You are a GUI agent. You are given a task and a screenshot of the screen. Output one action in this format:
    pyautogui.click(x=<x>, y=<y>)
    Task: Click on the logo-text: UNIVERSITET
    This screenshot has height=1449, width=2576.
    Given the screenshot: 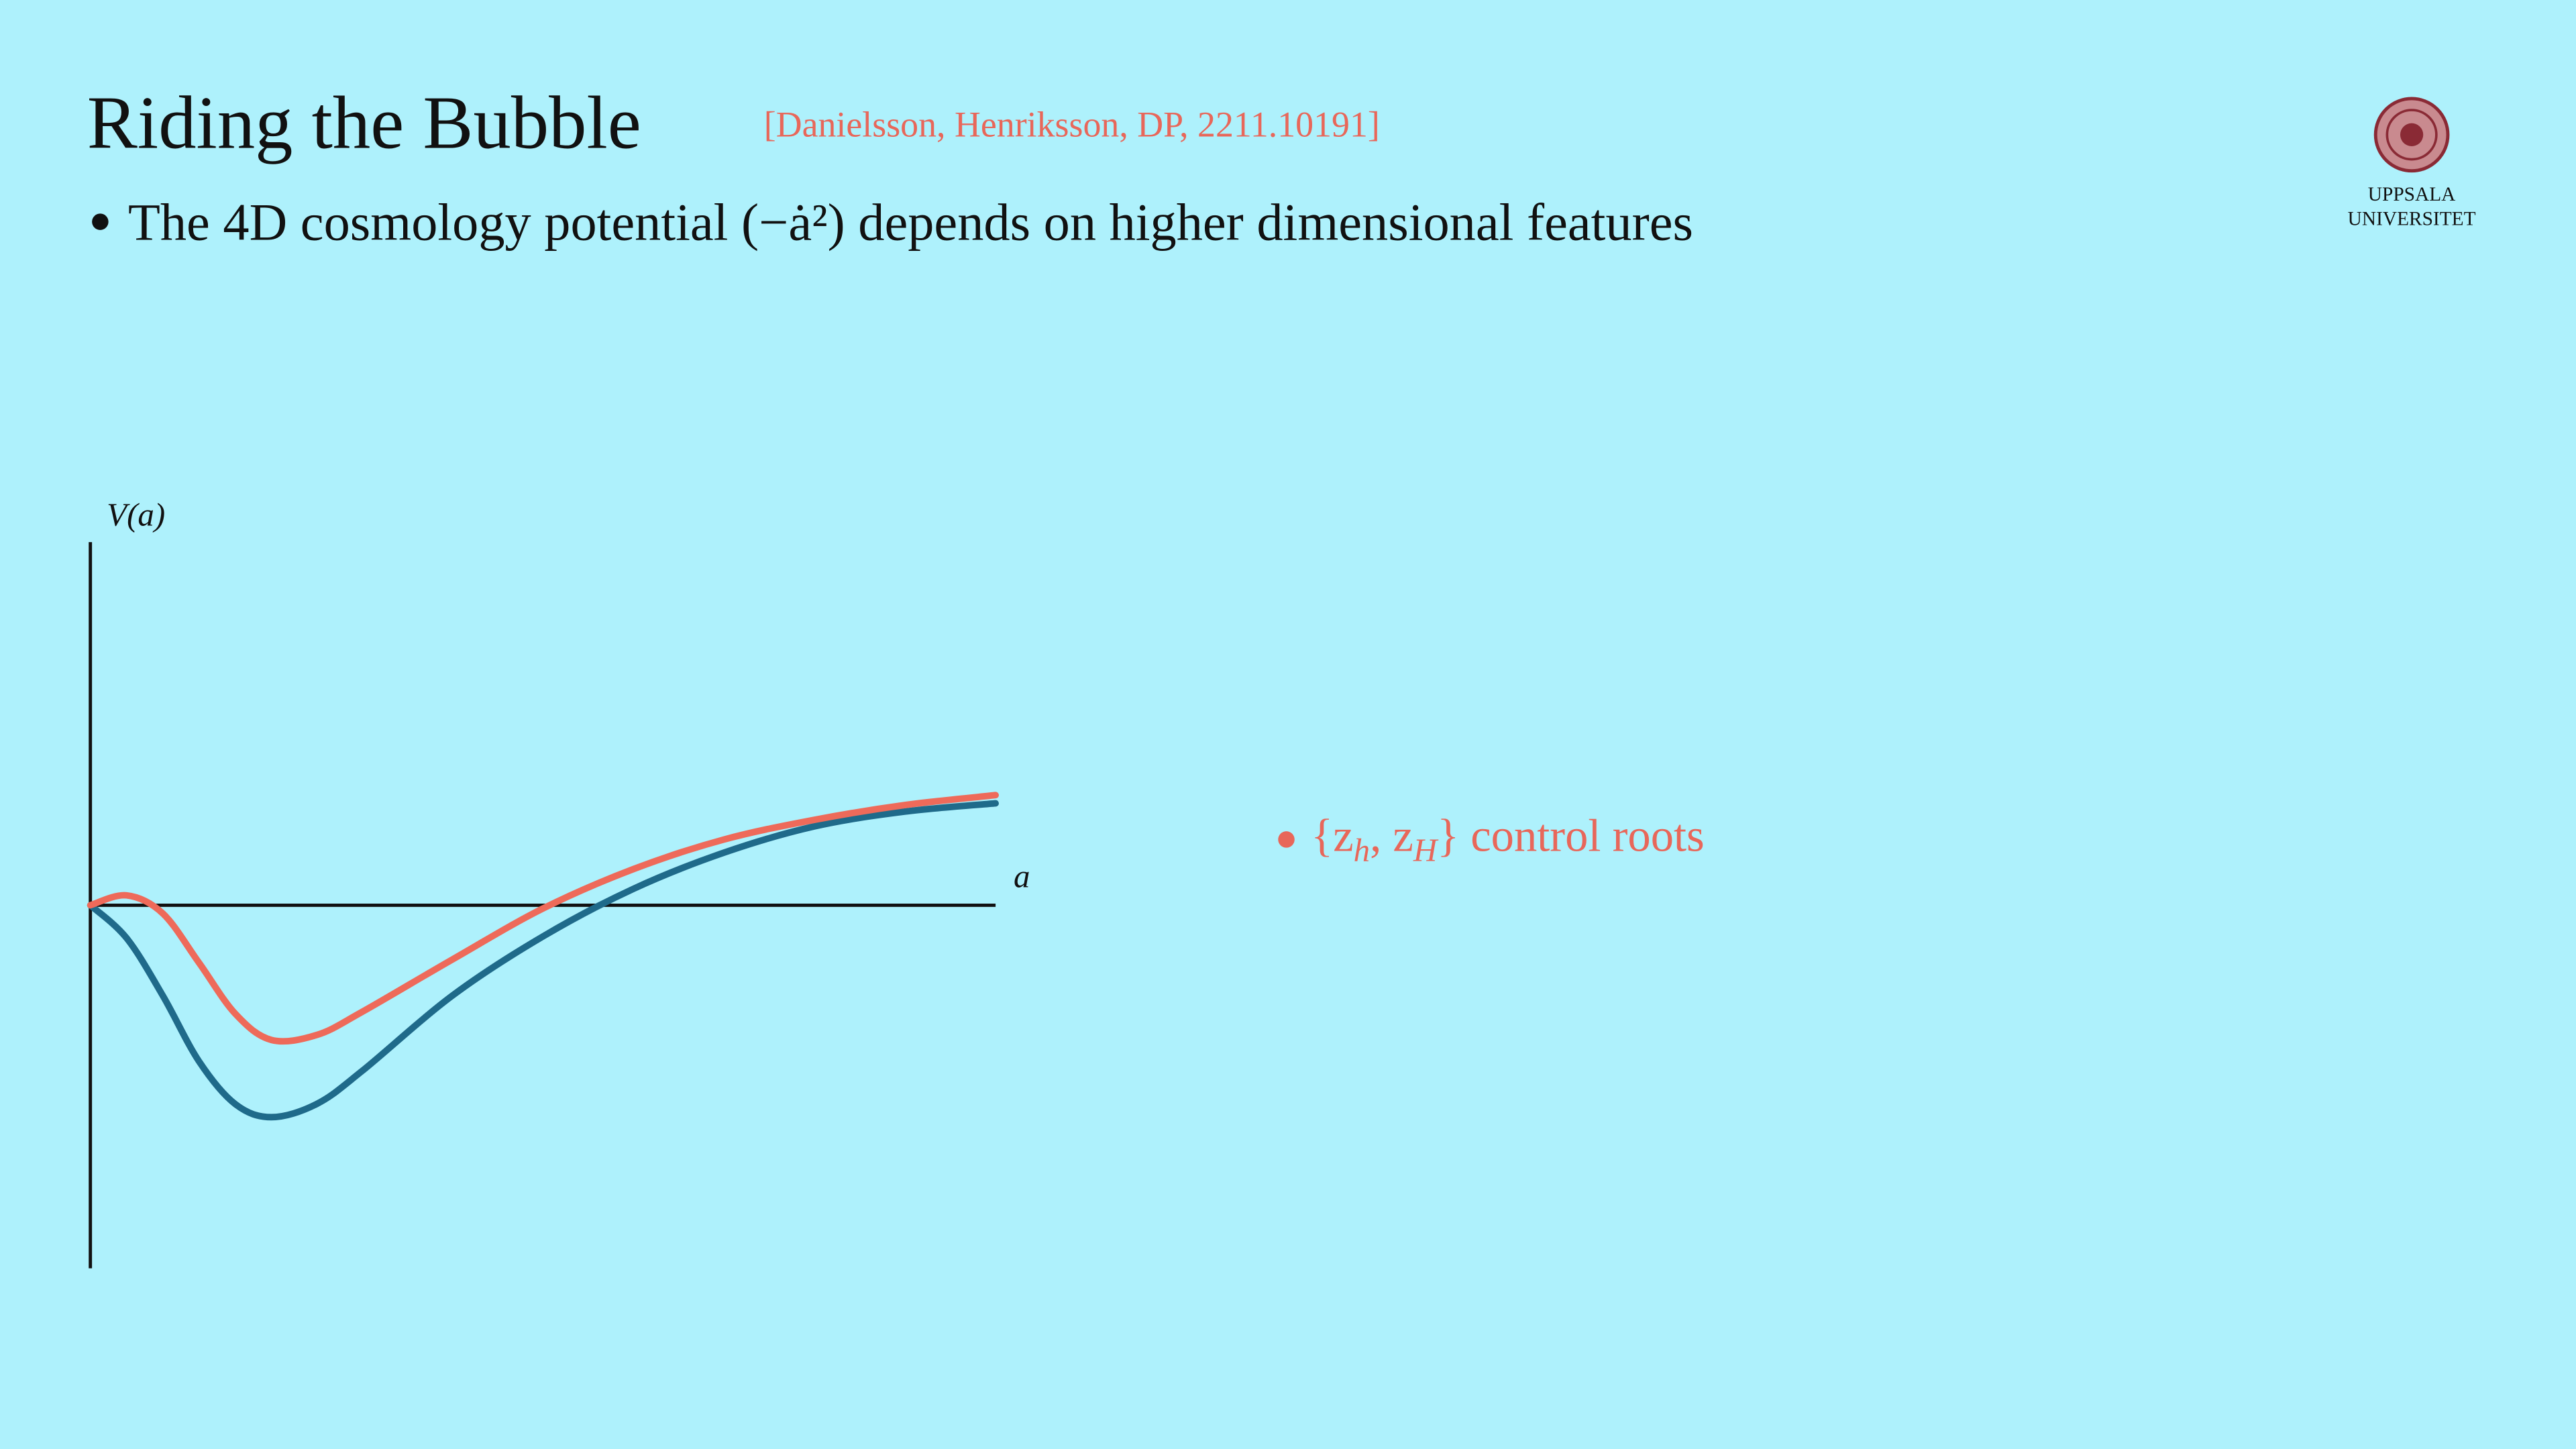 What is the action you would take?
    pyautogui.click(x=2412, y=219)
    